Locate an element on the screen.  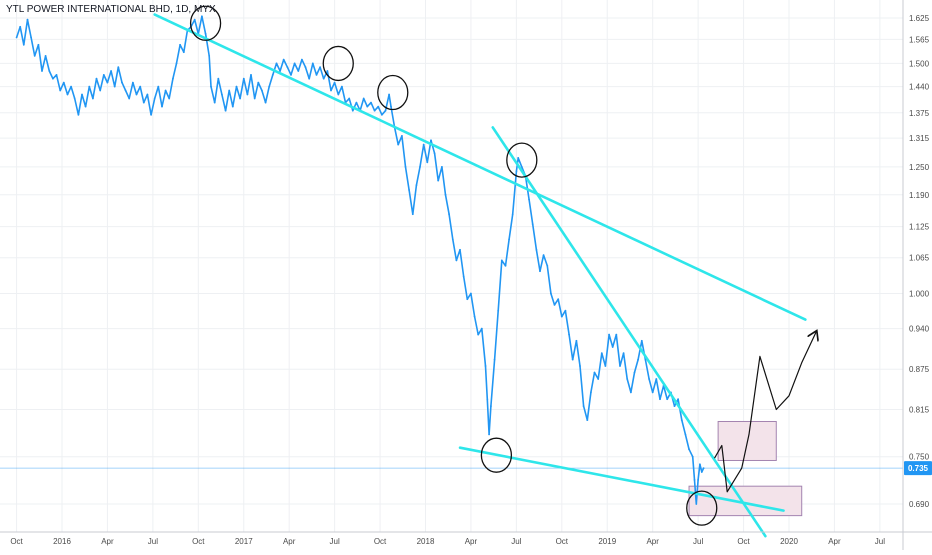
trendline is located at coordinates (621, 479).